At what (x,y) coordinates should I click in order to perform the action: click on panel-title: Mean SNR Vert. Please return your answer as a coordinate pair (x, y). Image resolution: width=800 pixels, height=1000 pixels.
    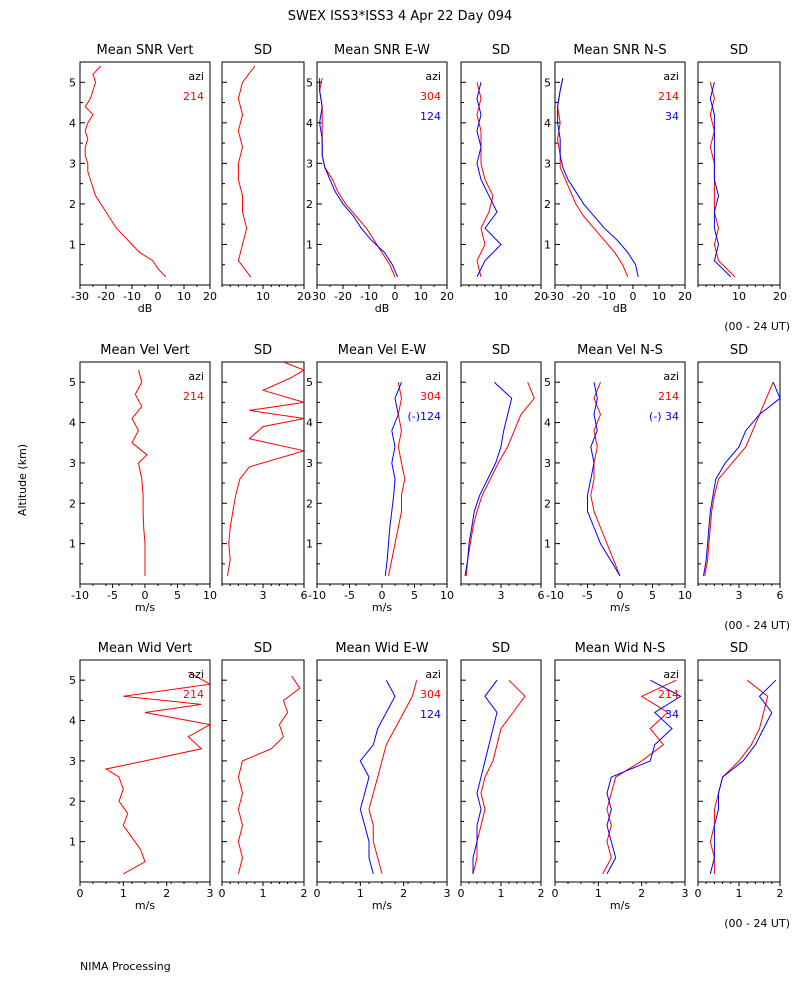
    Looking at the image, I should click on (144, 50).